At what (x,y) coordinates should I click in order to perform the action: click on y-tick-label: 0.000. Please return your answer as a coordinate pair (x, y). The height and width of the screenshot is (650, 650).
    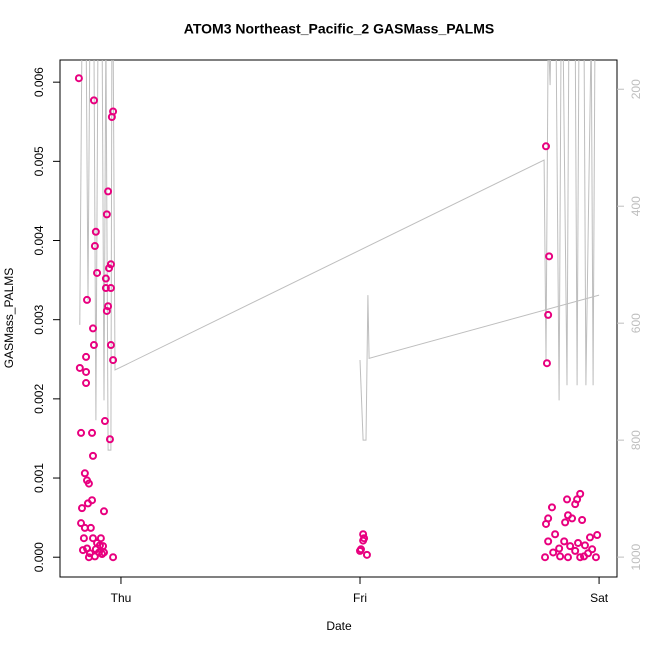
    Looking at the image, I should click on (39, 557).